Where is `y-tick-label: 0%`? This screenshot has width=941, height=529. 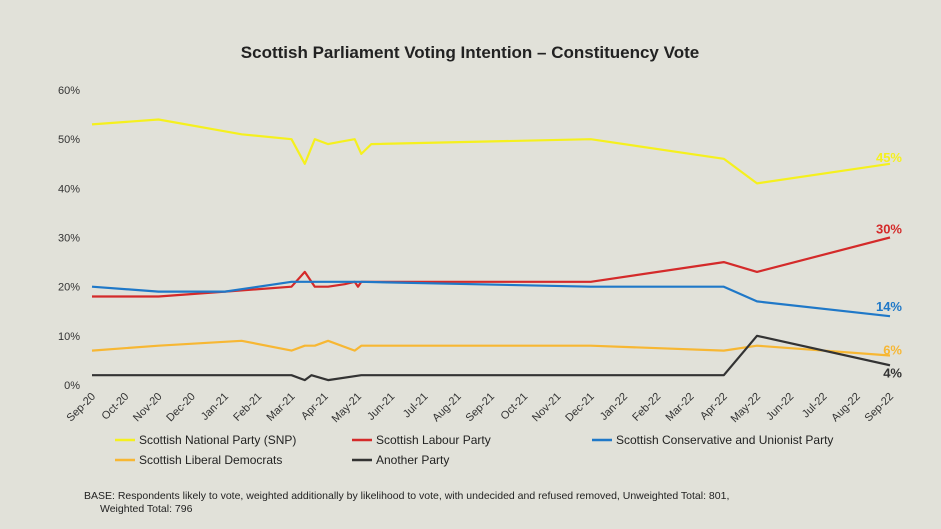
y-tick-label: 0% is located at coordinates (72, 386).